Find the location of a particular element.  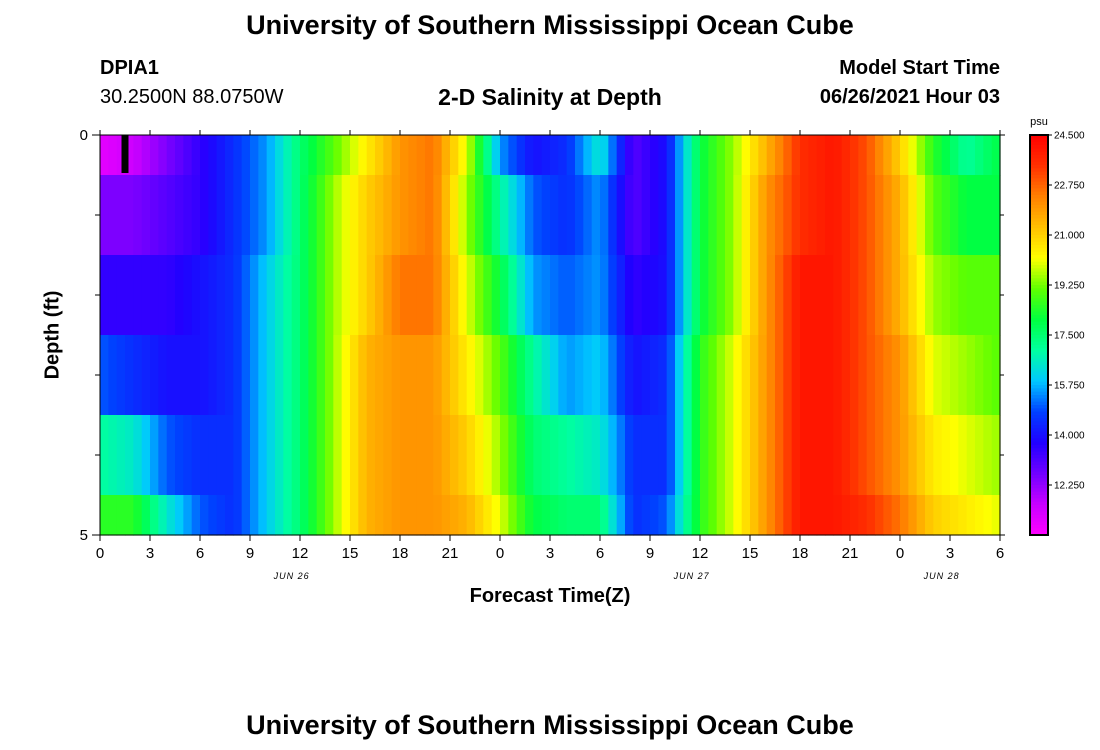

x-tick-label: 15 is located at coordinates (350, 553).